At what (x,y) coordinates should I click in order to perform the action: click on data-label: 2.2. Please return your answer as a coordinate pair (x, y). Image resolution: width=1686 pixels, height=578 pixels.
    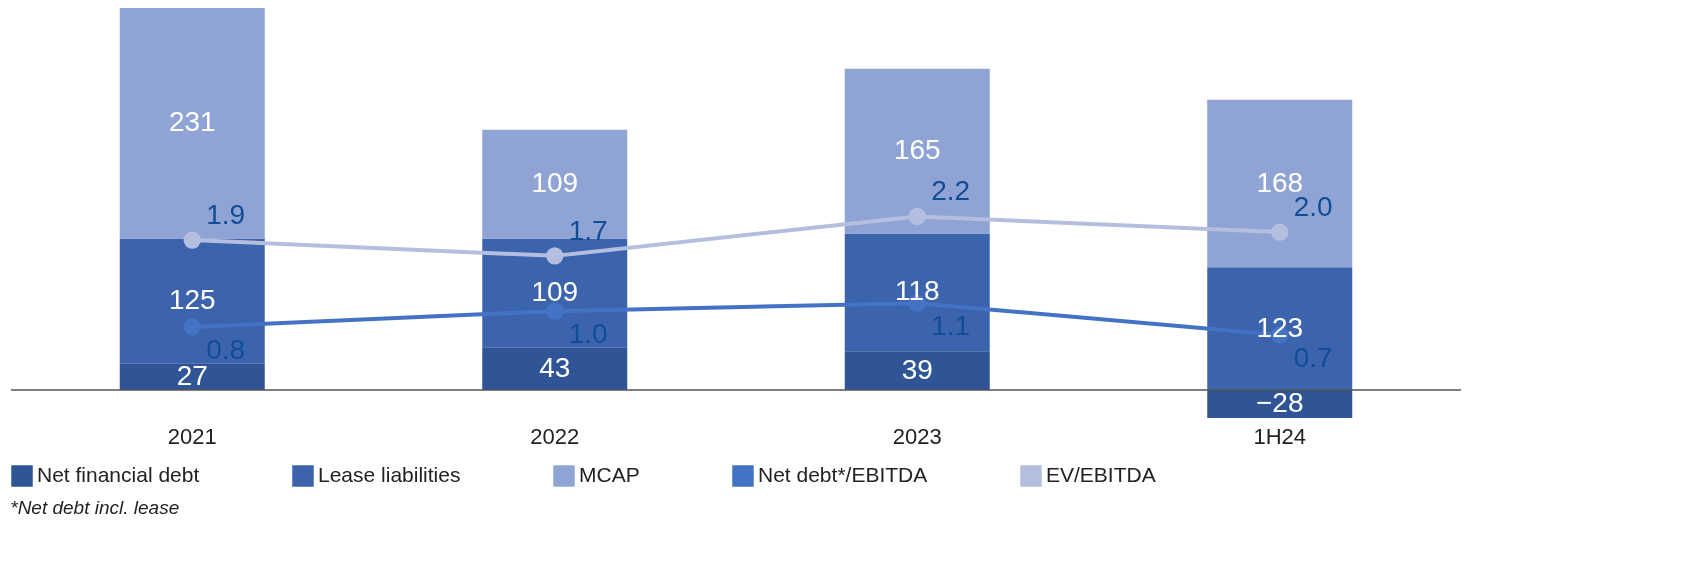
    Looking at the image, I should click on (951, 191).